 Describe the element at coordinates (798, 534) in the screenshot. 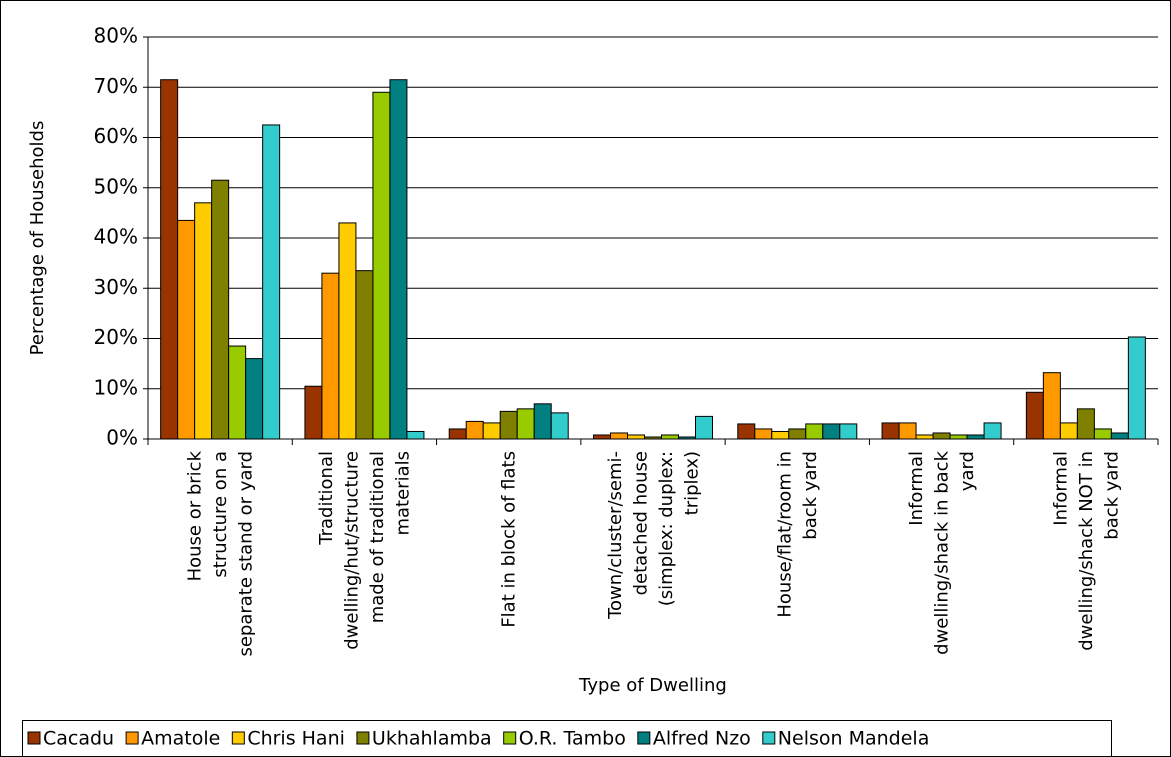

I see `x-tick-label: House/flat/room in back yard` at that location.